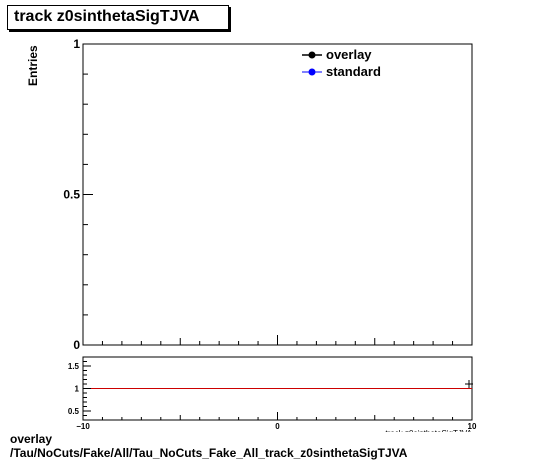 The height and width of the screenshot is (462, 546). I want to click on ratio-y-tick-label: 1, so click(77, 389).